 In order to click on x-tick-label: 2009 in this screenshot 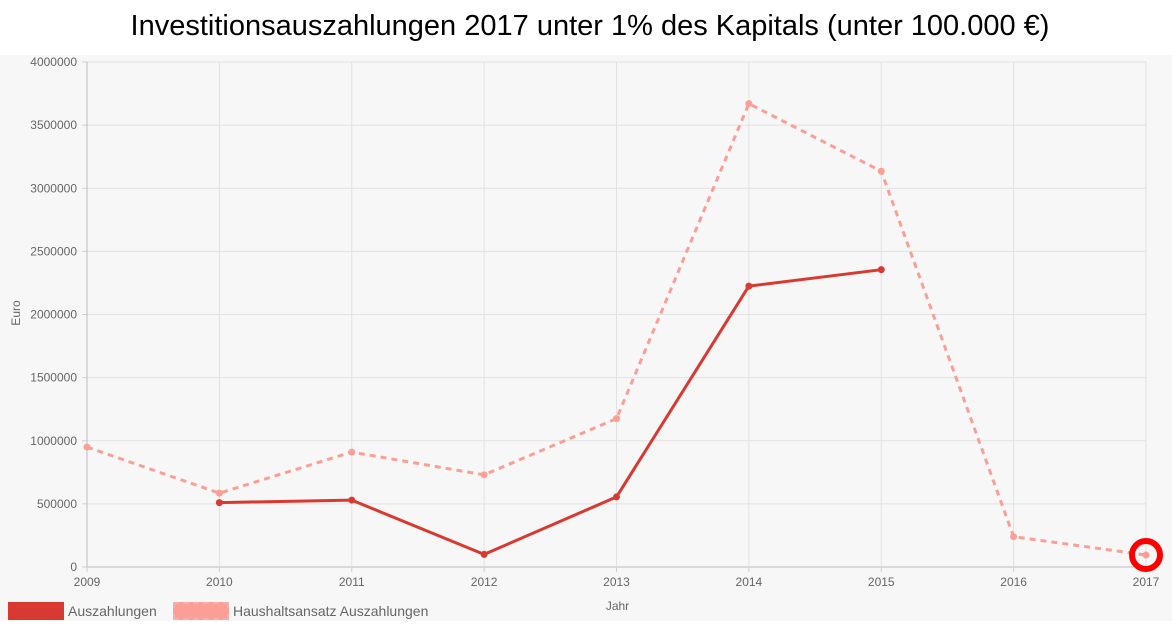, I will do `click(87, 582)`.